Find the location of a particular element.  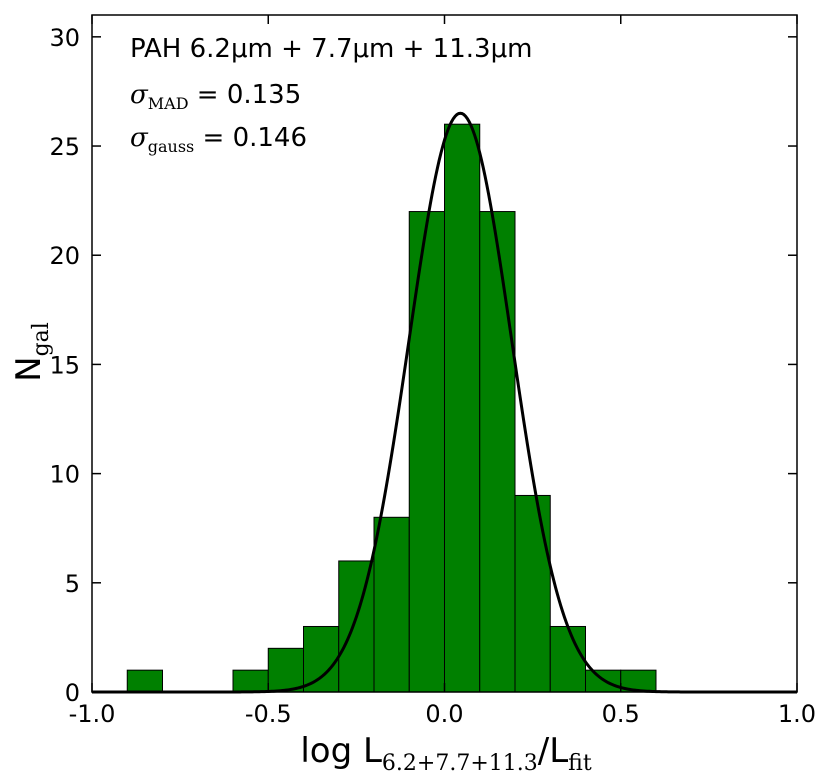

y-tick-label: 30 is located at coordinates (64, 38).